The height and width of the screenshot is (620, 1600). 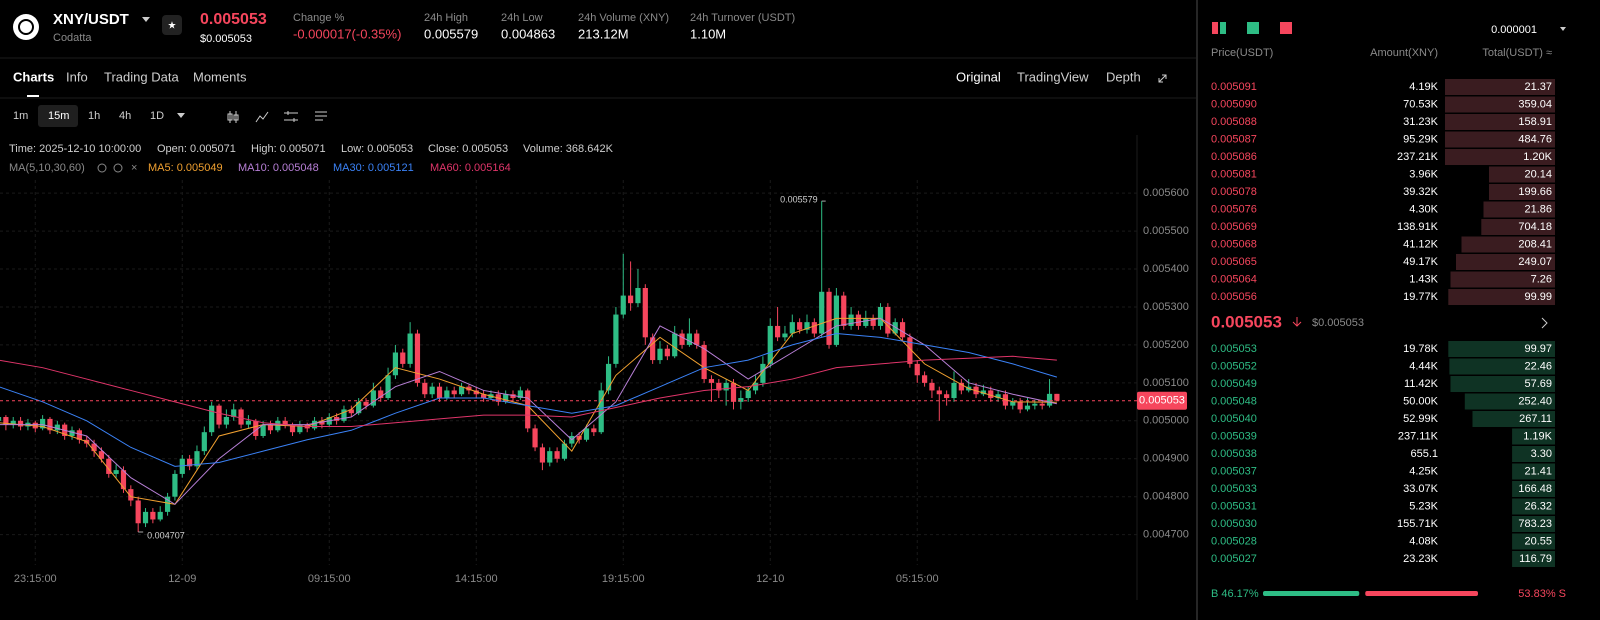 What do you see at coordinates (233, 117) in the screenshot?
I see `candle-icon` at bounding box center [233, 117].